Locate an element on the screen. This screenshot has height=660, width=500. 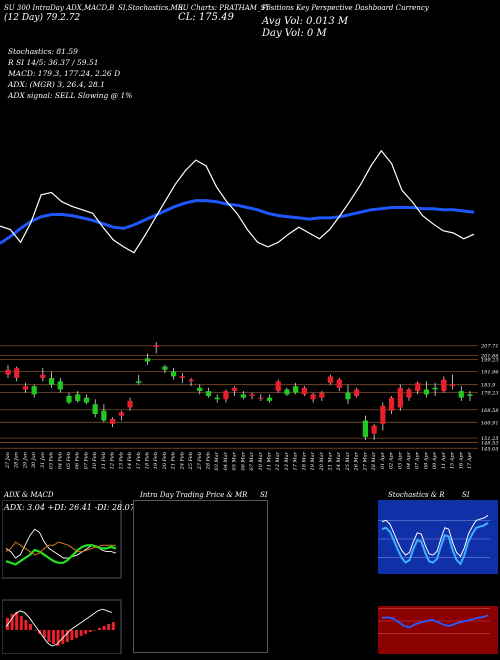
date-tick-label: 18 Feb is located at coordinates (147, 460).